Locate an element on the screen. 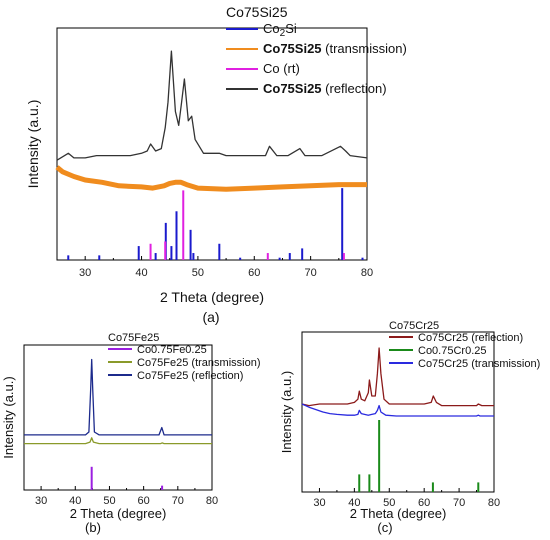 The image size is (550, 540). legend-label: Co75Si25 (reflection) is located at coordinates (325, 88).